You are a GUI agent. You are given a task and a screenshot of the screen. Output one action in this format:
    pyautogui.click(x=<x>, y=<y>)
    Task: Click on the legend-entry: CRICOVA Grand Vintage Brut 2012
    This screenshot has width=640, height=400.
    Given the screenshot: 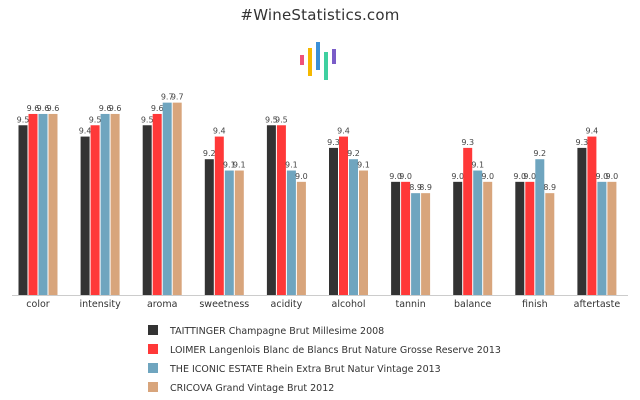 What is the action you would take?
    pyautogui.click(x=252, y=388)
    